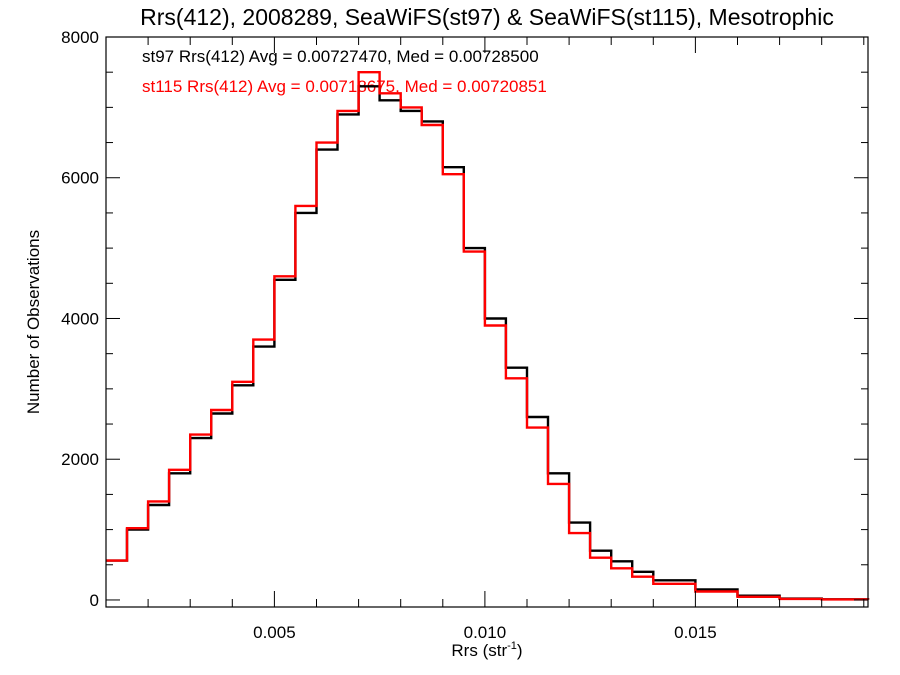  What do you see at coordinates (80, 37) in the screenshot?
I see `y-tick-label-4: 8000` at bounding box center [80, 37].